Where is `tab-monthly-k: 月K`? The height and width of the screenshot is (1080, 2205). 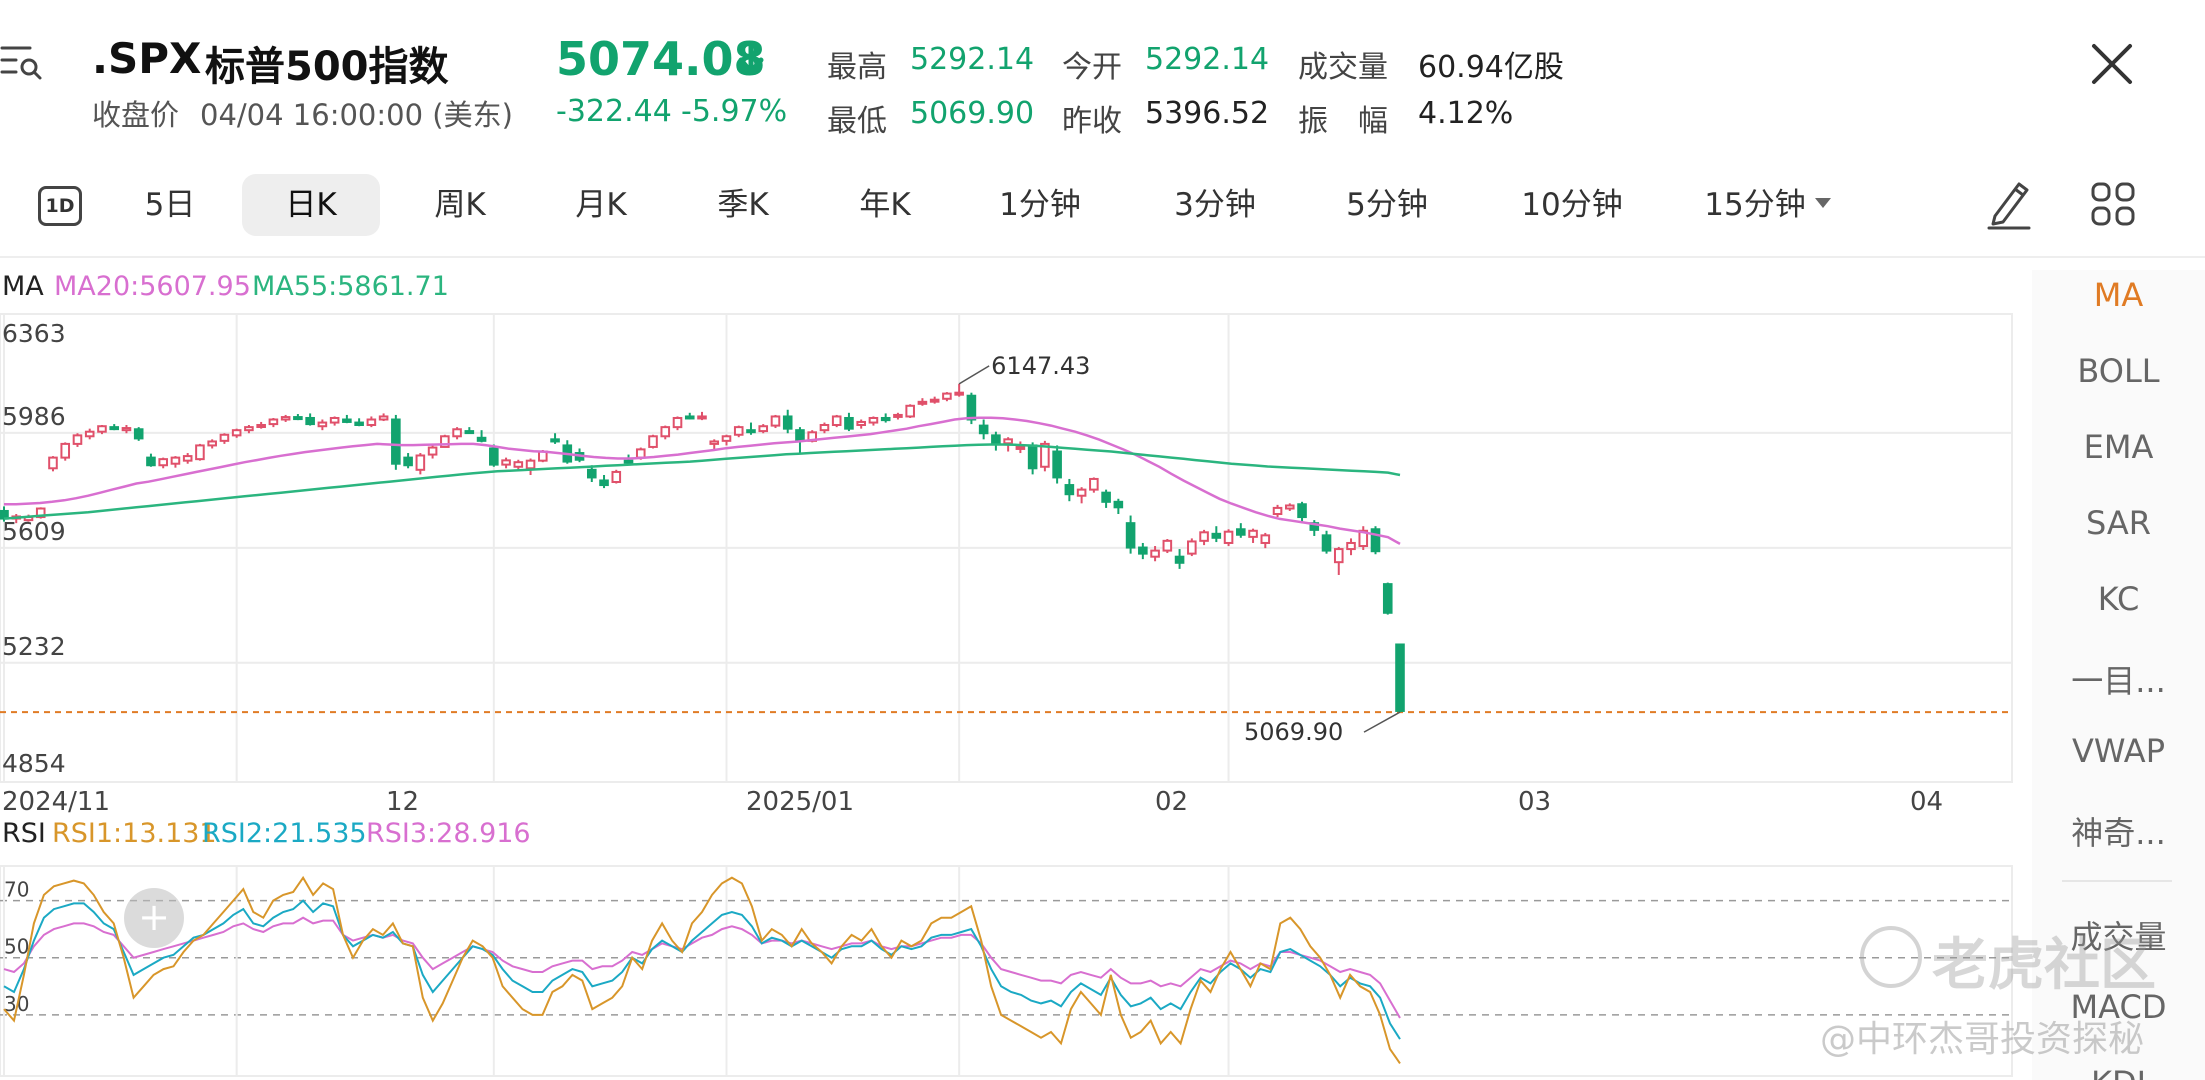 tab-monthly-k: 月K is located at coordinates (601, 205).